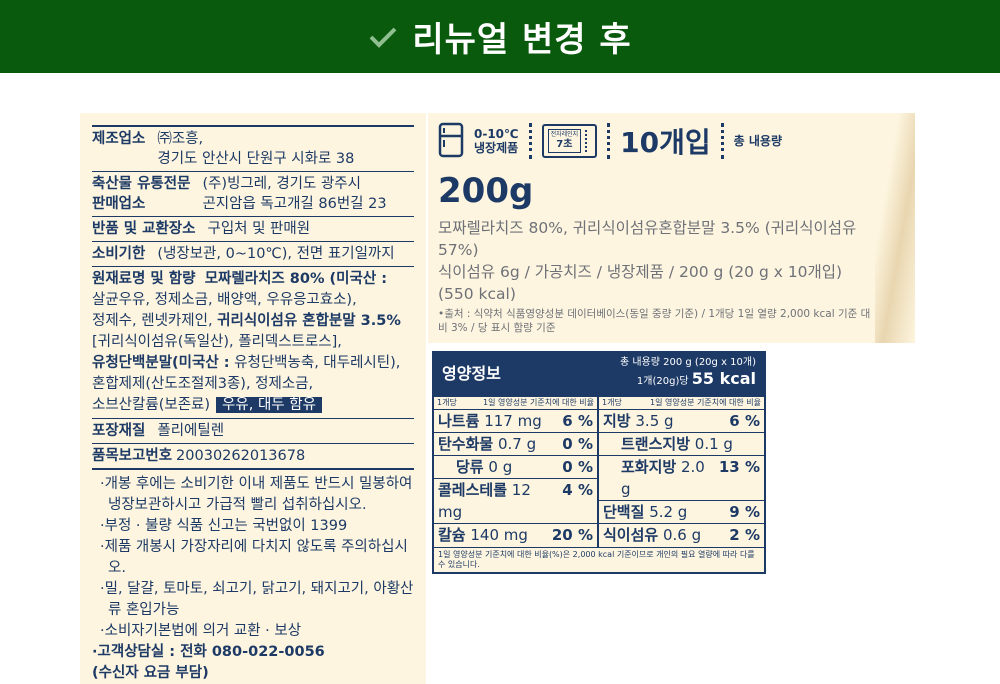 The image size is (1000, 684). I want to click on microwave-icon: 전자레인지 7초, so click(569, 141).